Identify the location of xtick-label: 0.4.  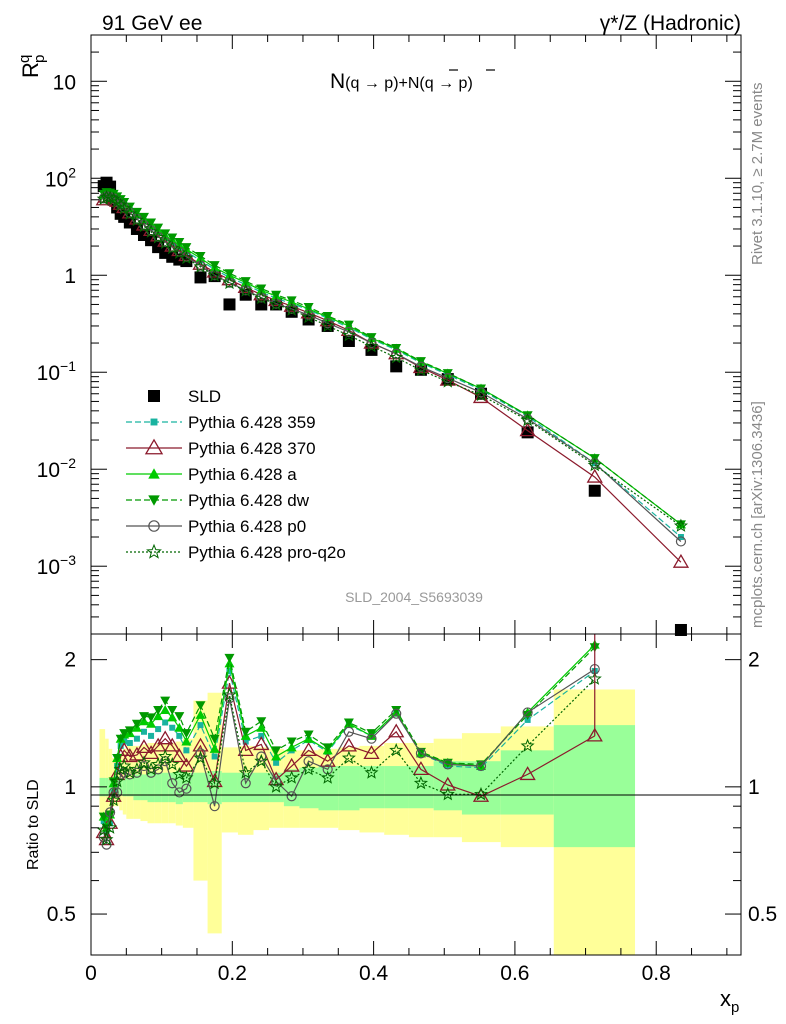
(374, 973).